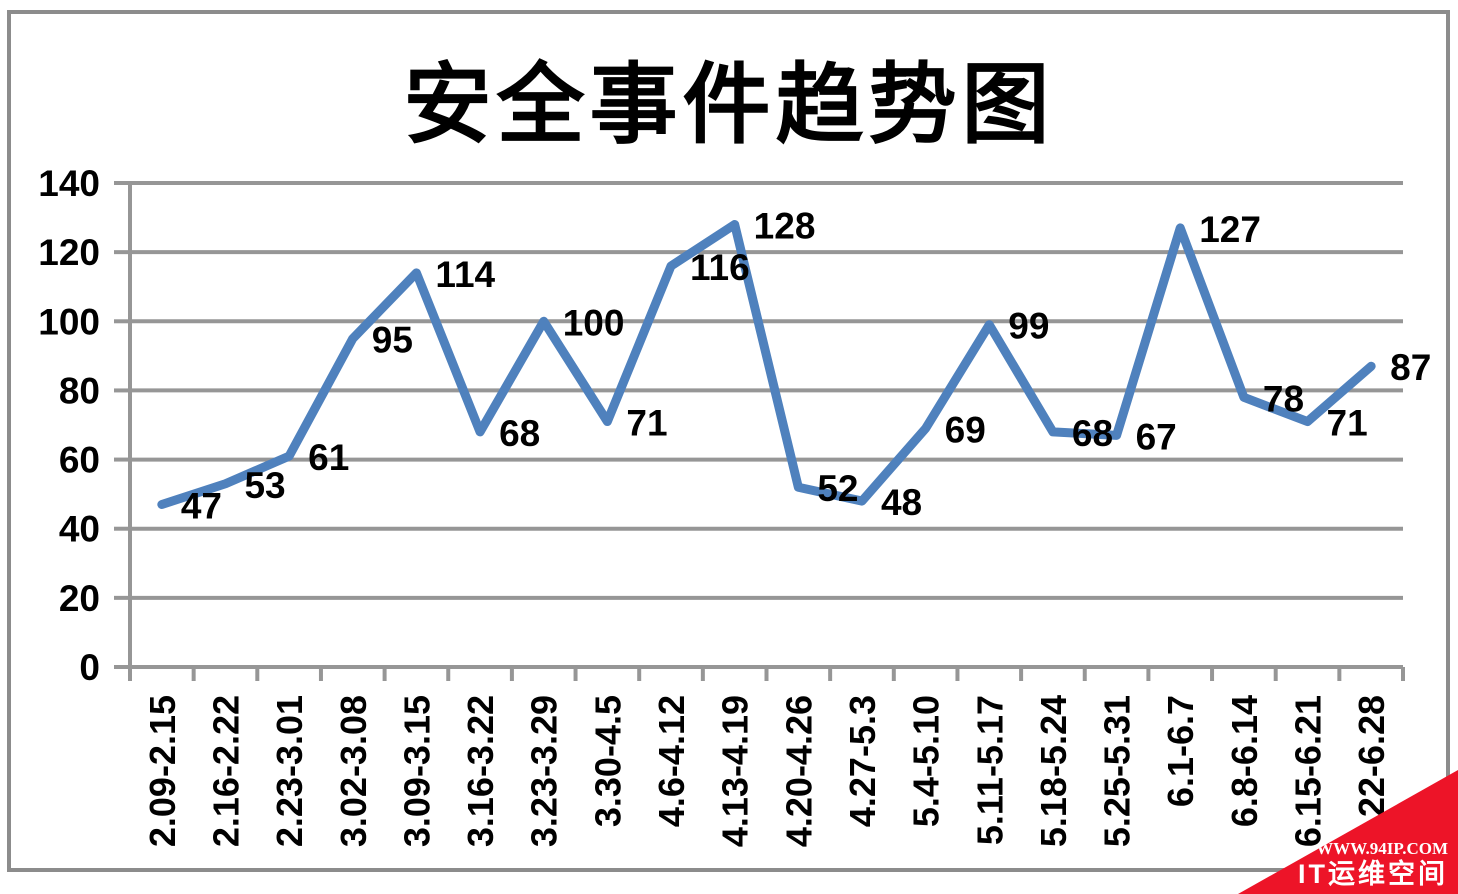  What do you see at coordinates (785, 225) in the screenshot?
I see `data-label: 128` at bounding box center [785, 225].